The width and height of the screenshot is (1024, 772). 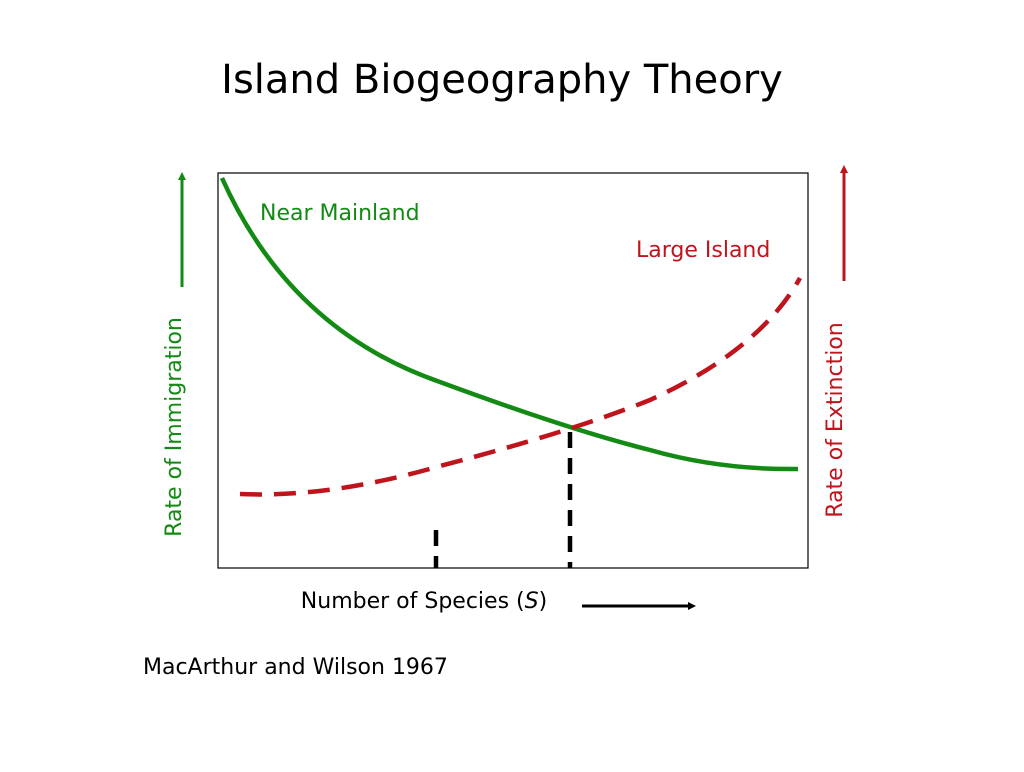 I want to click on title: Island Biogeography Theory, so click(x=502, y=80).